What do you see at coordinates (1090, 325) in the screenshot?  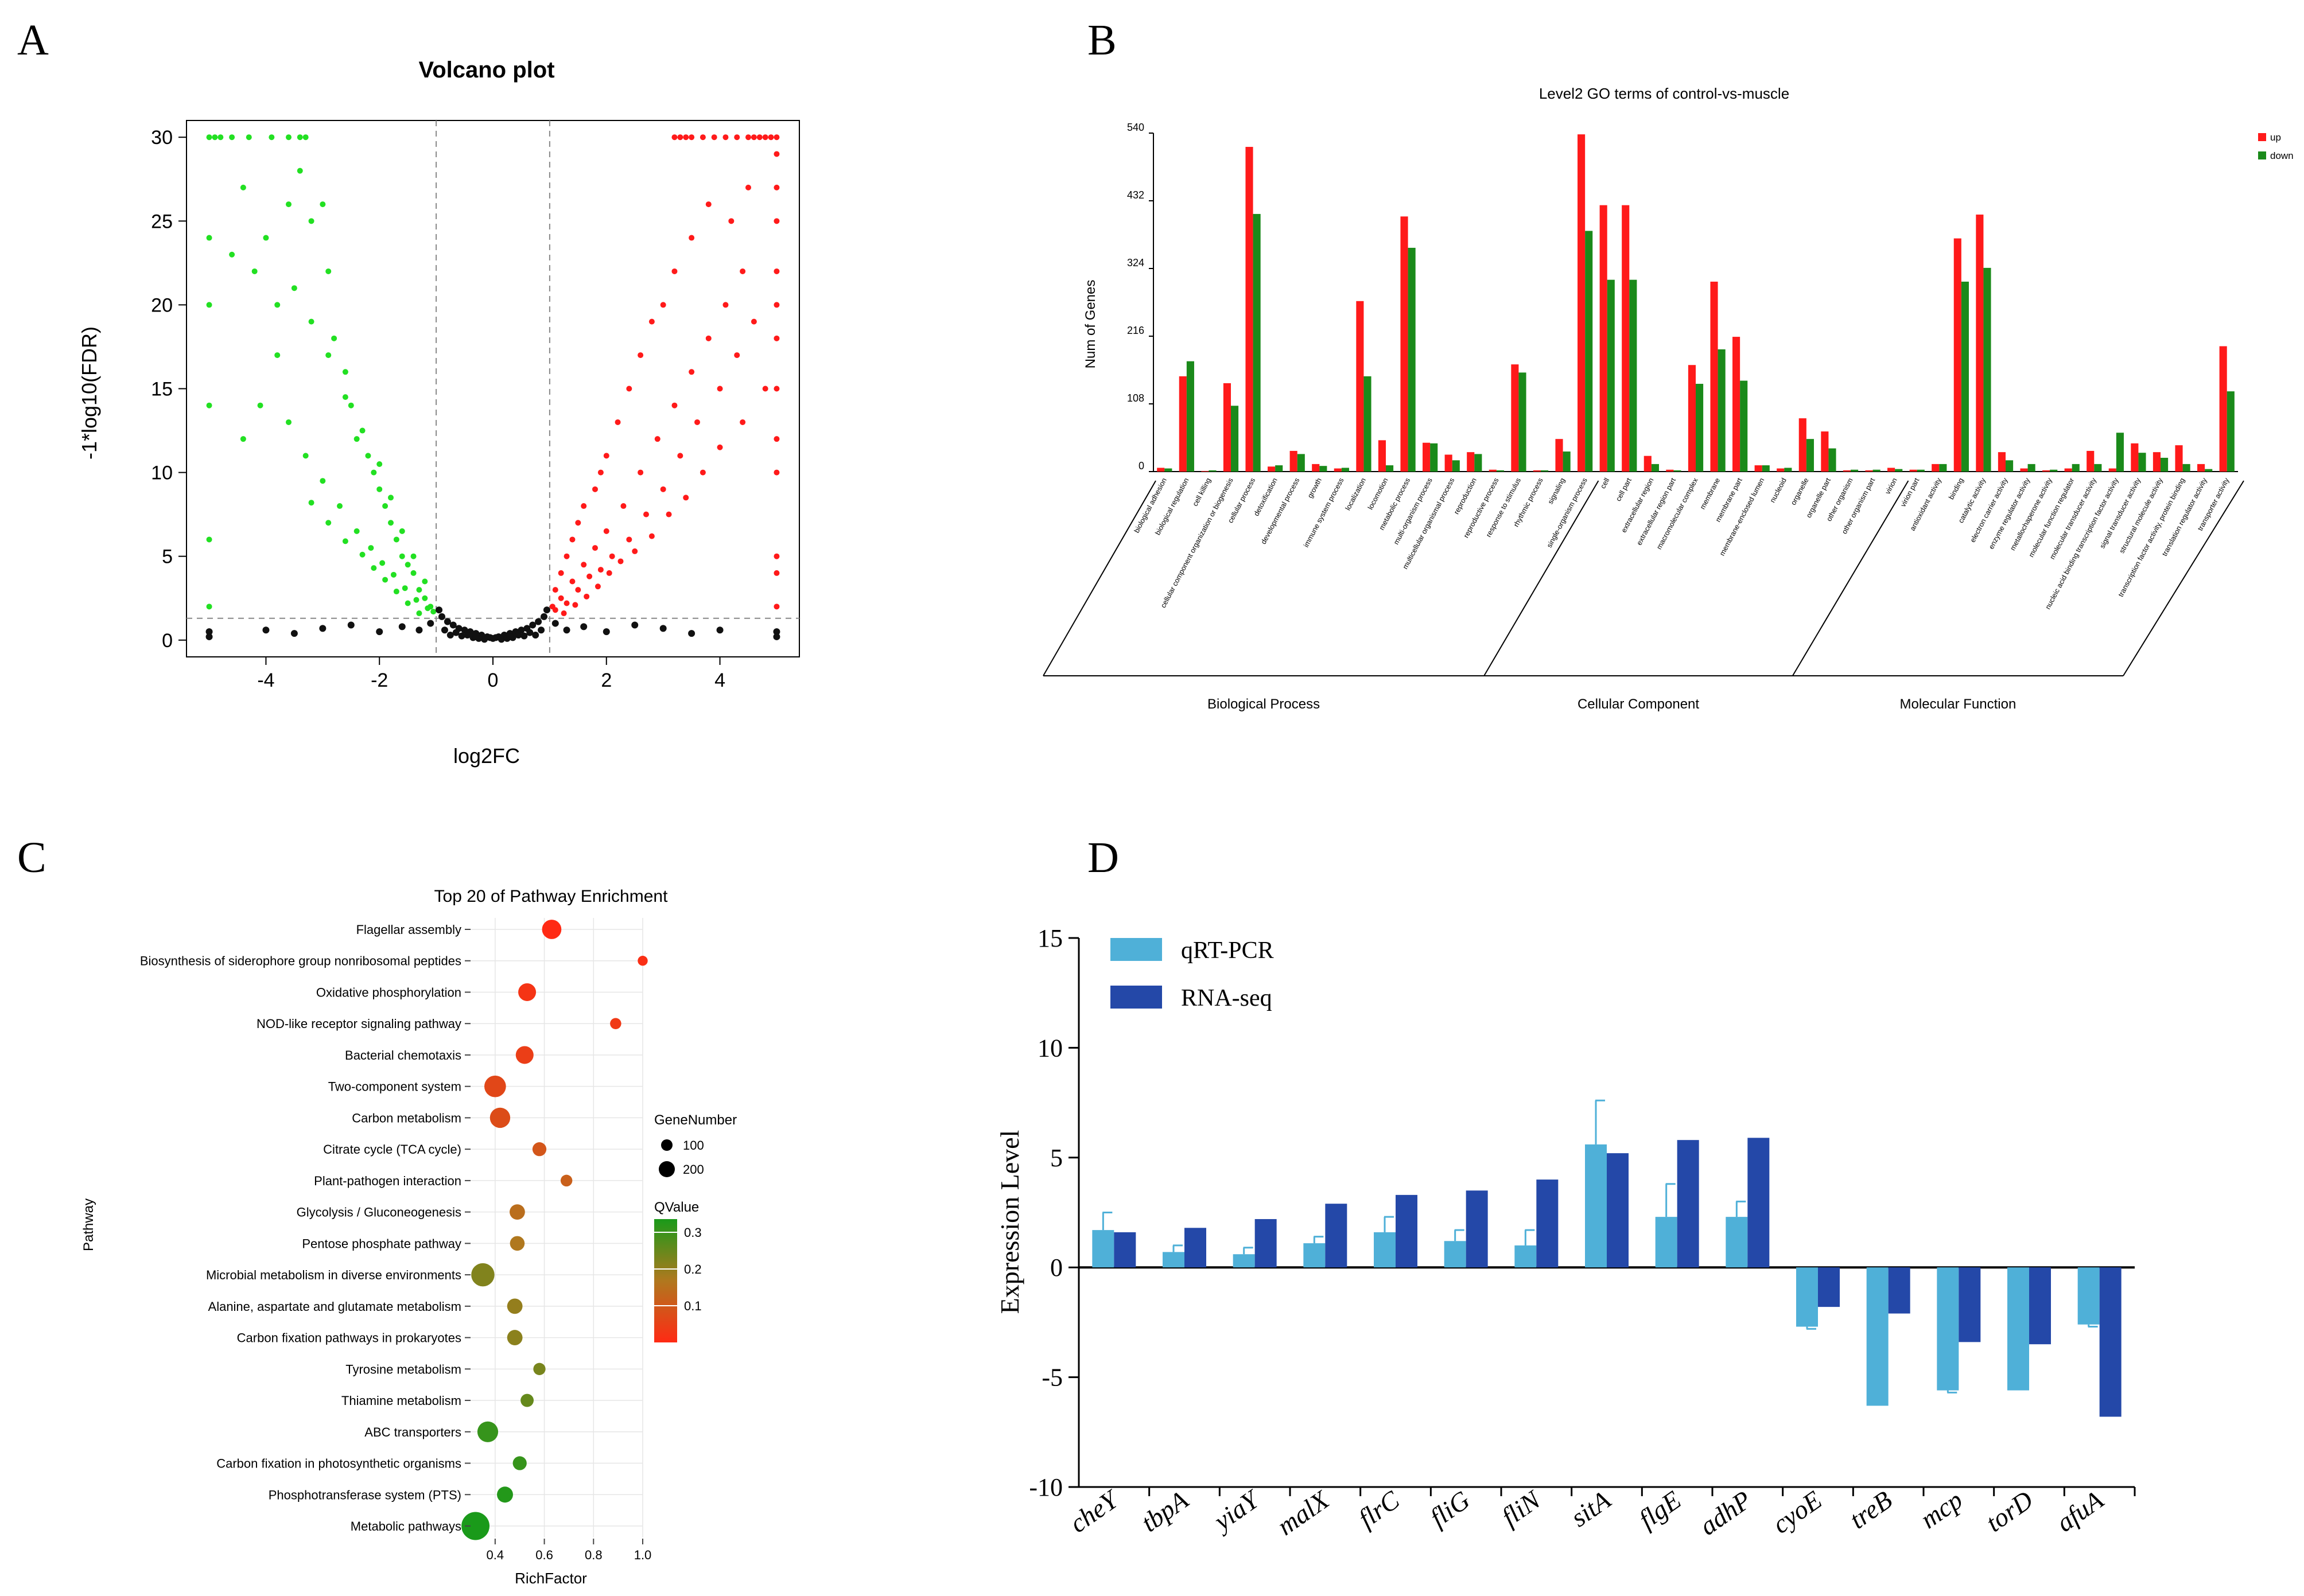 I see `go-ylabel: Num of Genes` at bounding box center [1090, 325].